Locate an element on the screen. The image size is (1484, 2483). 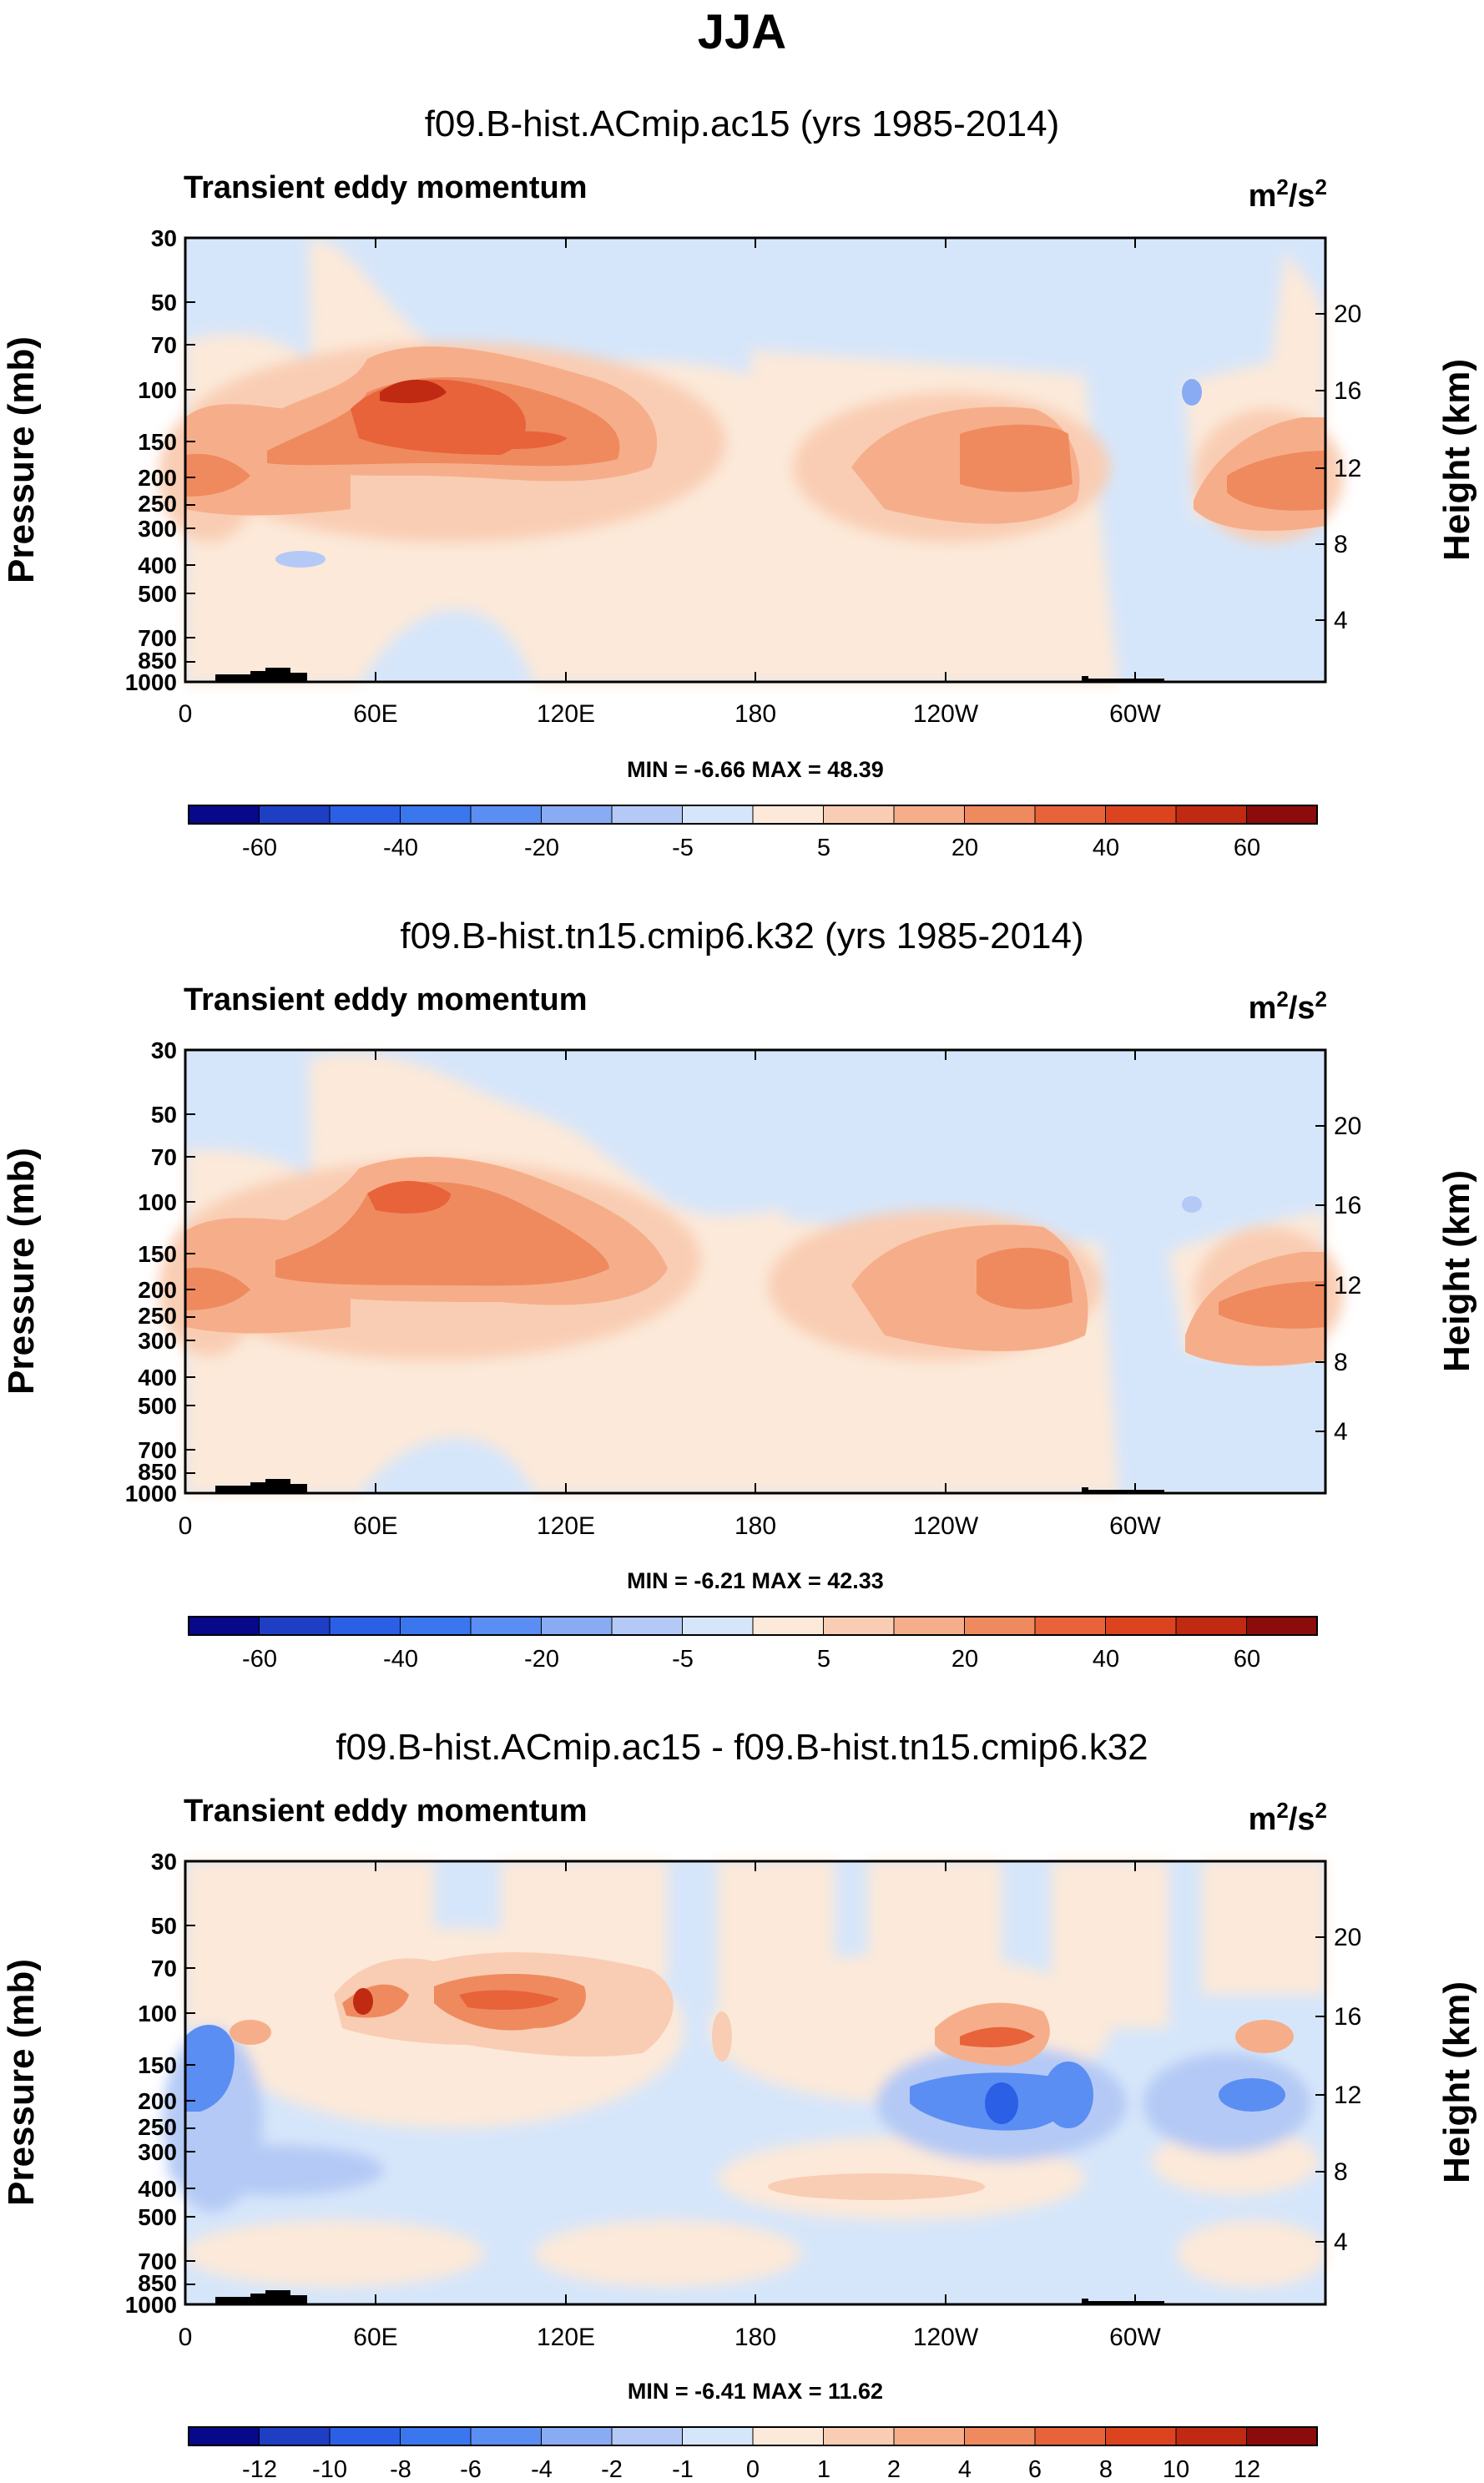
min-max-stats: MIN = -6.21 MAX = 42.33 is located at coordinates (755, 1580).